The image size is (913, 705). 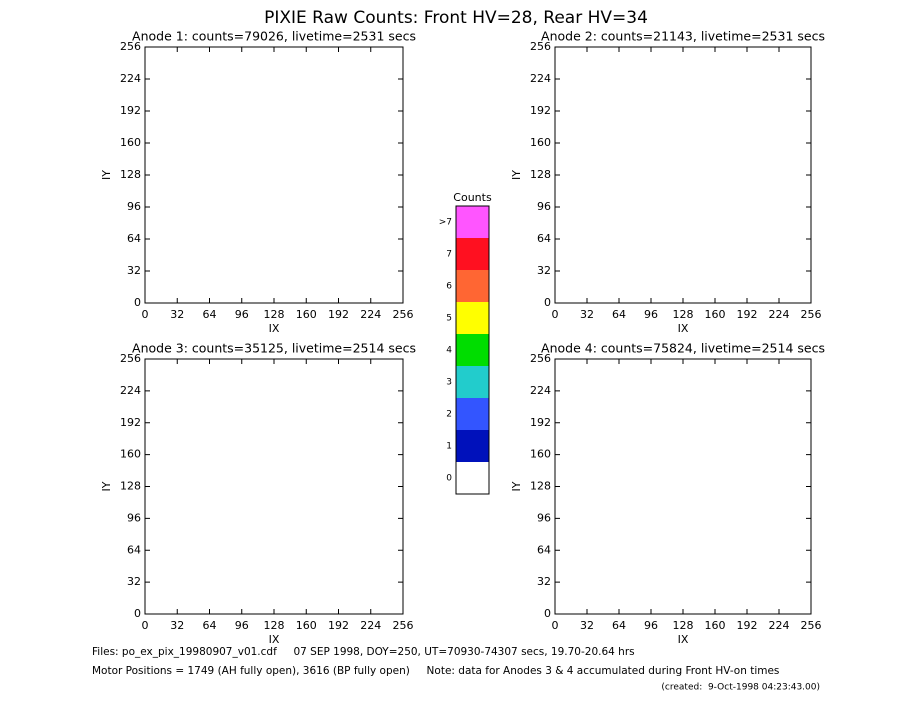 What do you see at coordinates (449, 447) in the screenshot?
I see `colorbar-label: 1` at bounding box center [449, 447].